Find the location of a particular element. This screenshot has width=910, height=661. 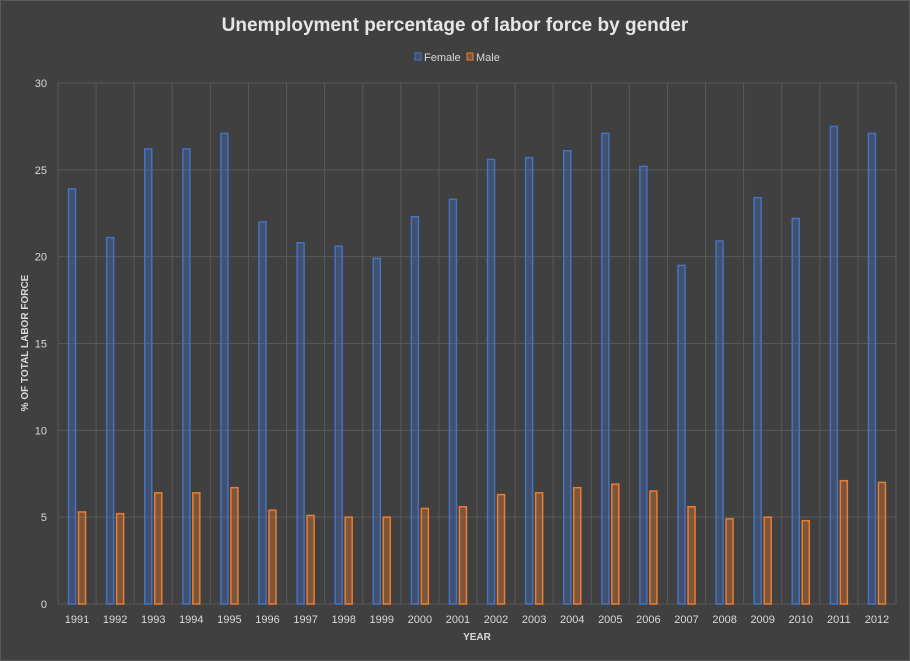

x-tick-label: 2004 is located at coordinates (572, 620).